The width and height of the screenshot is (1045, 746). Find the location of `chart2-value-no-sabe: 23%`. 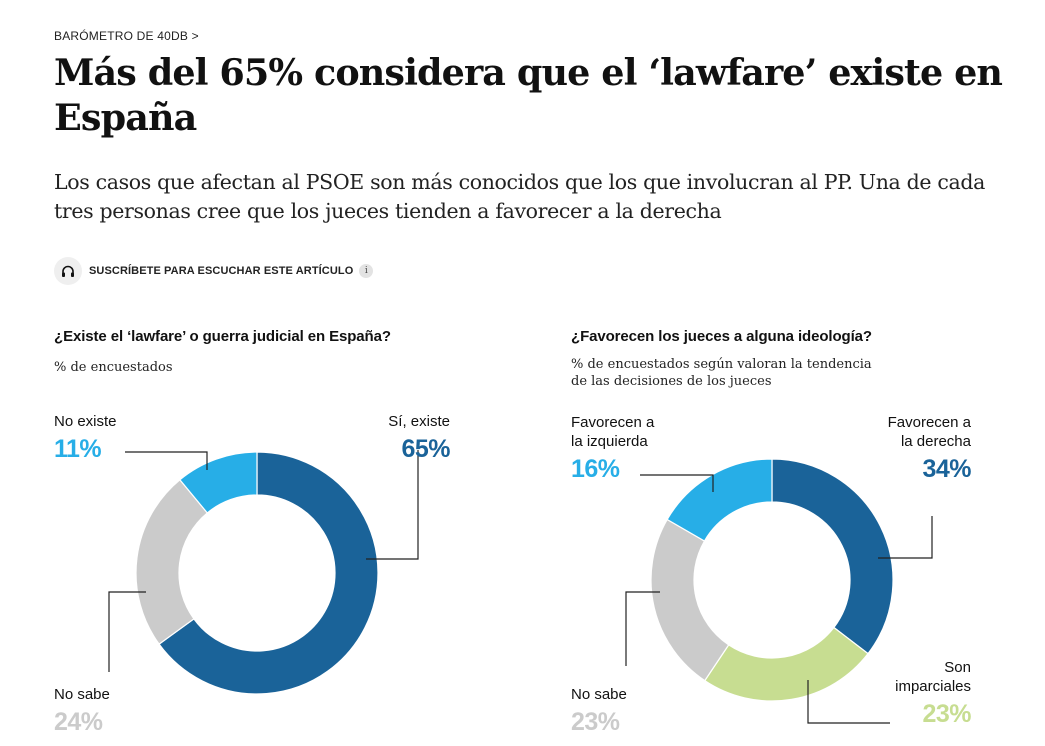

chart2-value-no-sabe: 23% is located at coordinates (595, 722).